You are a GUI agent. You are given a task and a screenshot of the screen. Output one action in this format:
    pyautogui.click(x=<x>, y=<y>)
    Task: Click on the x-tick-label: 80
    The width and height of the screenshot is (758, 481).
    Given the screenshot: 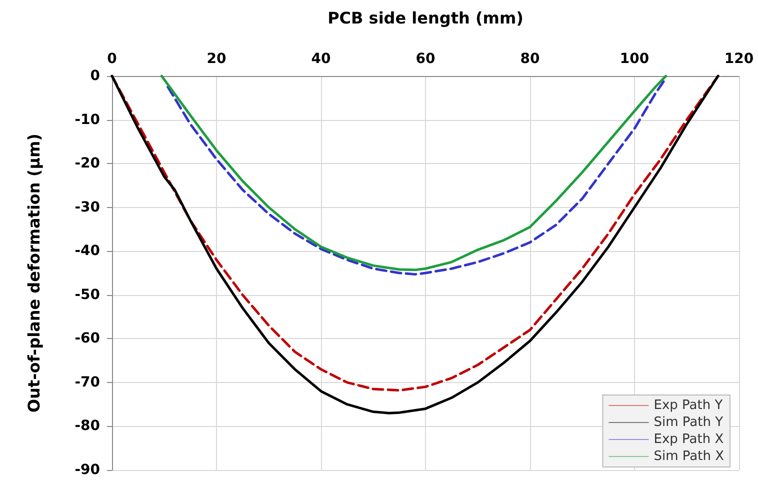 What is the action you would take?
    pyautogui.click(x=530, y=59)
    